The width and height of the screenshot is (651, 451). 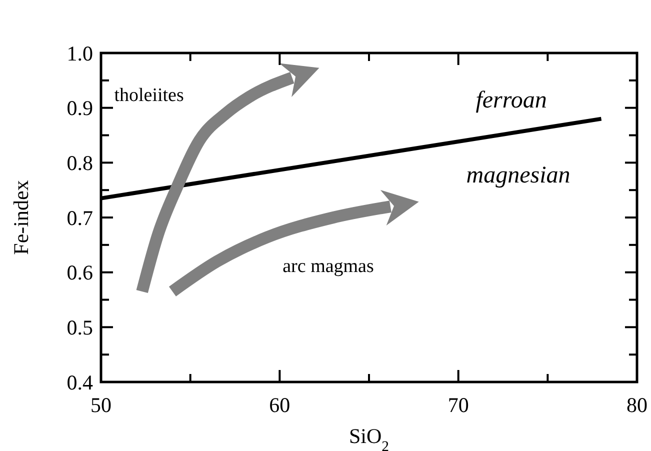 I want to click on x-axis-title: SiO$_{2}$, so click(x=369, y=437).